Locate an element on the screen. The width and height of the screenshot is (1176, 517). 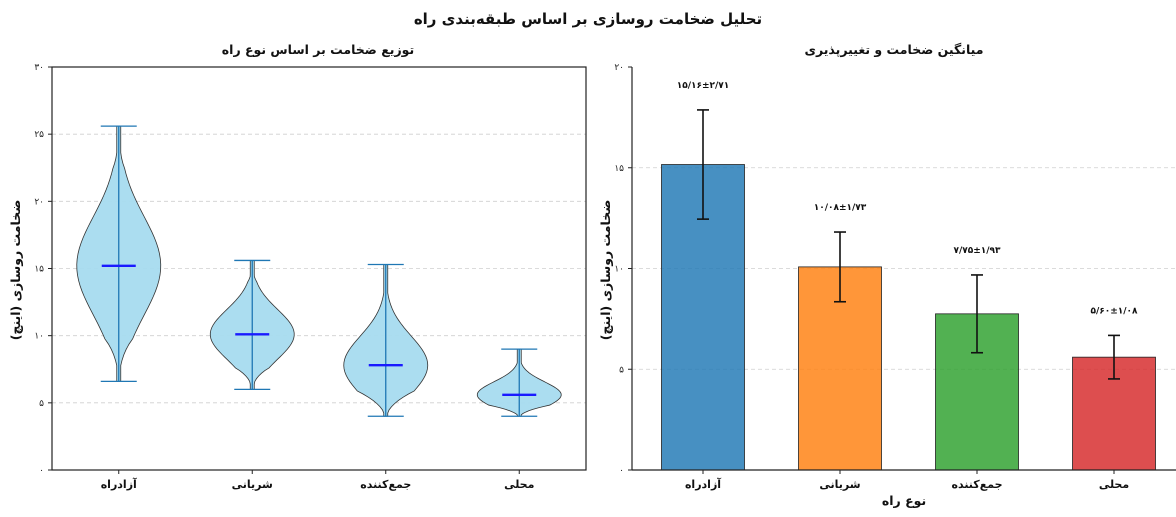
bar-x-tick-label: محلی is located at coordinates (1114, 484).